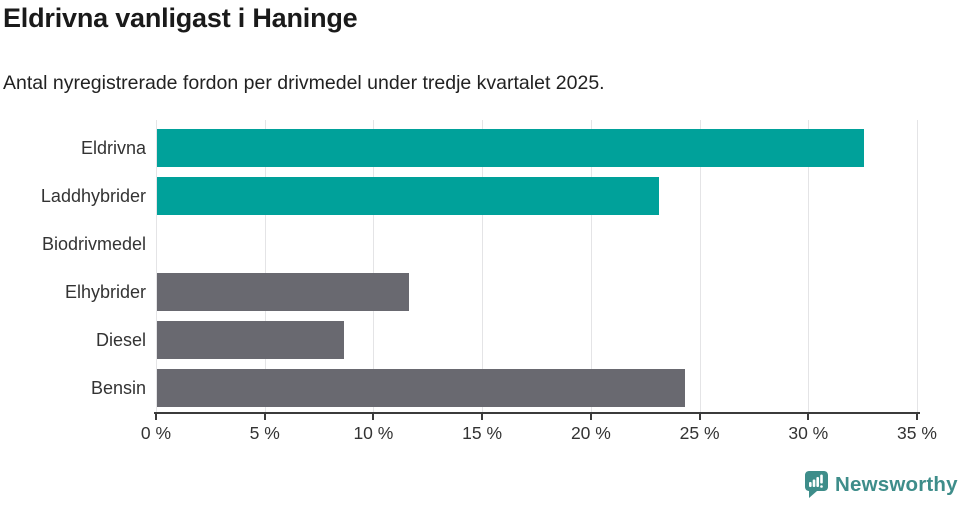 This screenshot has height=505, width=960. What do you see at coordinates (118, 388) in the screenshot?
I see `category-label-bensin: Bensin` at bounding box center [118, 388].